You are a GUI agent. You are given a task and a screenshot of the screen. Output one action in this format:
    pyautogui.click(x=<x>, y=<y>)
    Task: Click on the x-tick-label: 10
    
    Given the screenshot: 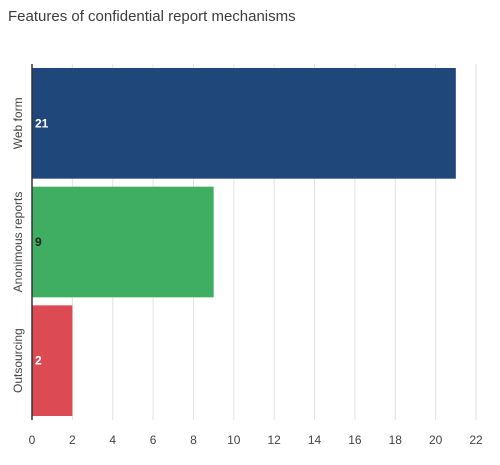 What is the action you would take?
    pyautogui.click(x=234, y=440)
    